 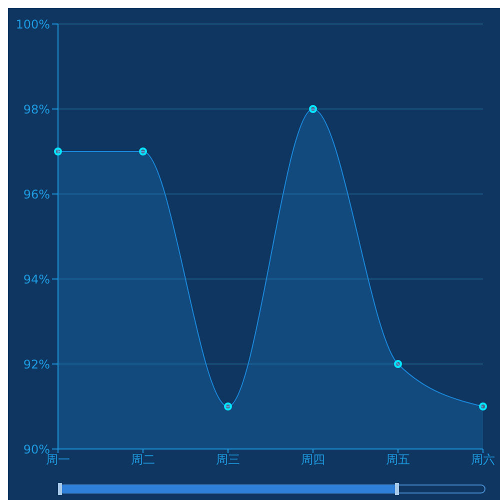 What do you see at coordinates (33, 24) in the screenshot?
I see `y-tick-label: 100%` at bounding box center [33, 24].